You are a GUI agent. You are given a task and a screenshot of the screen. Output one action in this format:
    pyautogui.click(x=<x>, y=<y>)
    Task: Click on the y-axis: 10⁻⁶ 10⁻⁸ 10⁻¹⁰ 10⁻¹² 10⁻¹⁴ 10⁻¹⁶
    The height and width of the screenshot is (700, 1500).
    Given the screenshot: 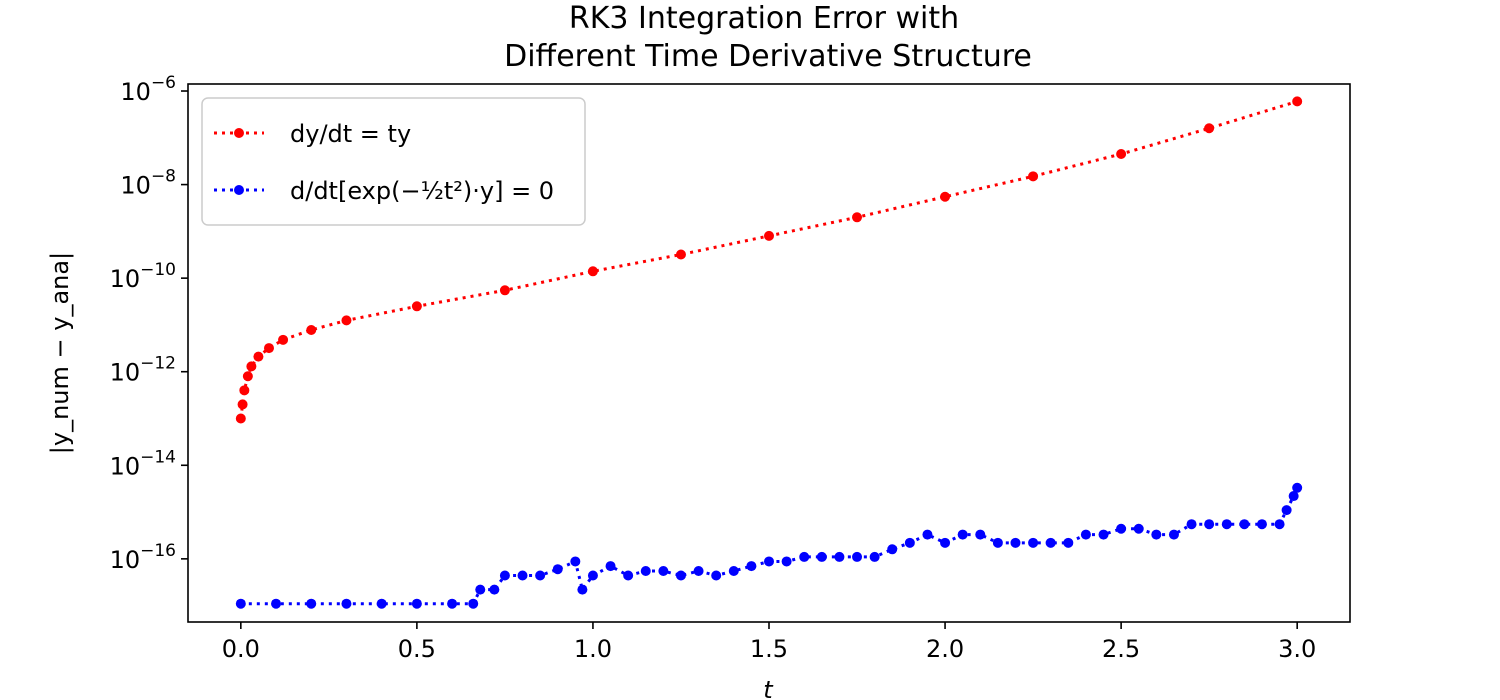 What is the action you would take?
    pyautogui.click(x=149, y=323)
    